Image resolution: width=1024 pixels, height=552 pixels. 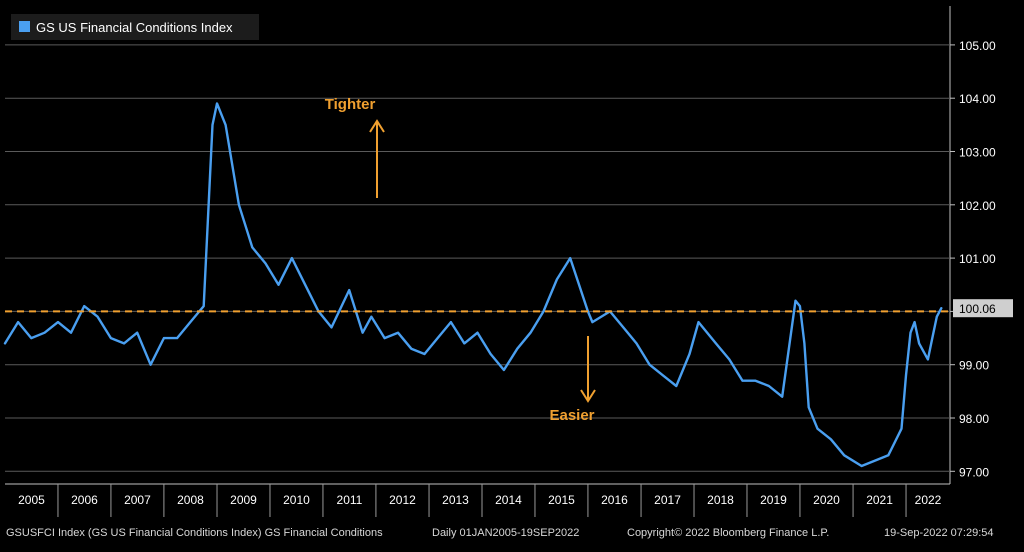 I want to click on last-value-label: 100.06, so click(x=977, y=309).